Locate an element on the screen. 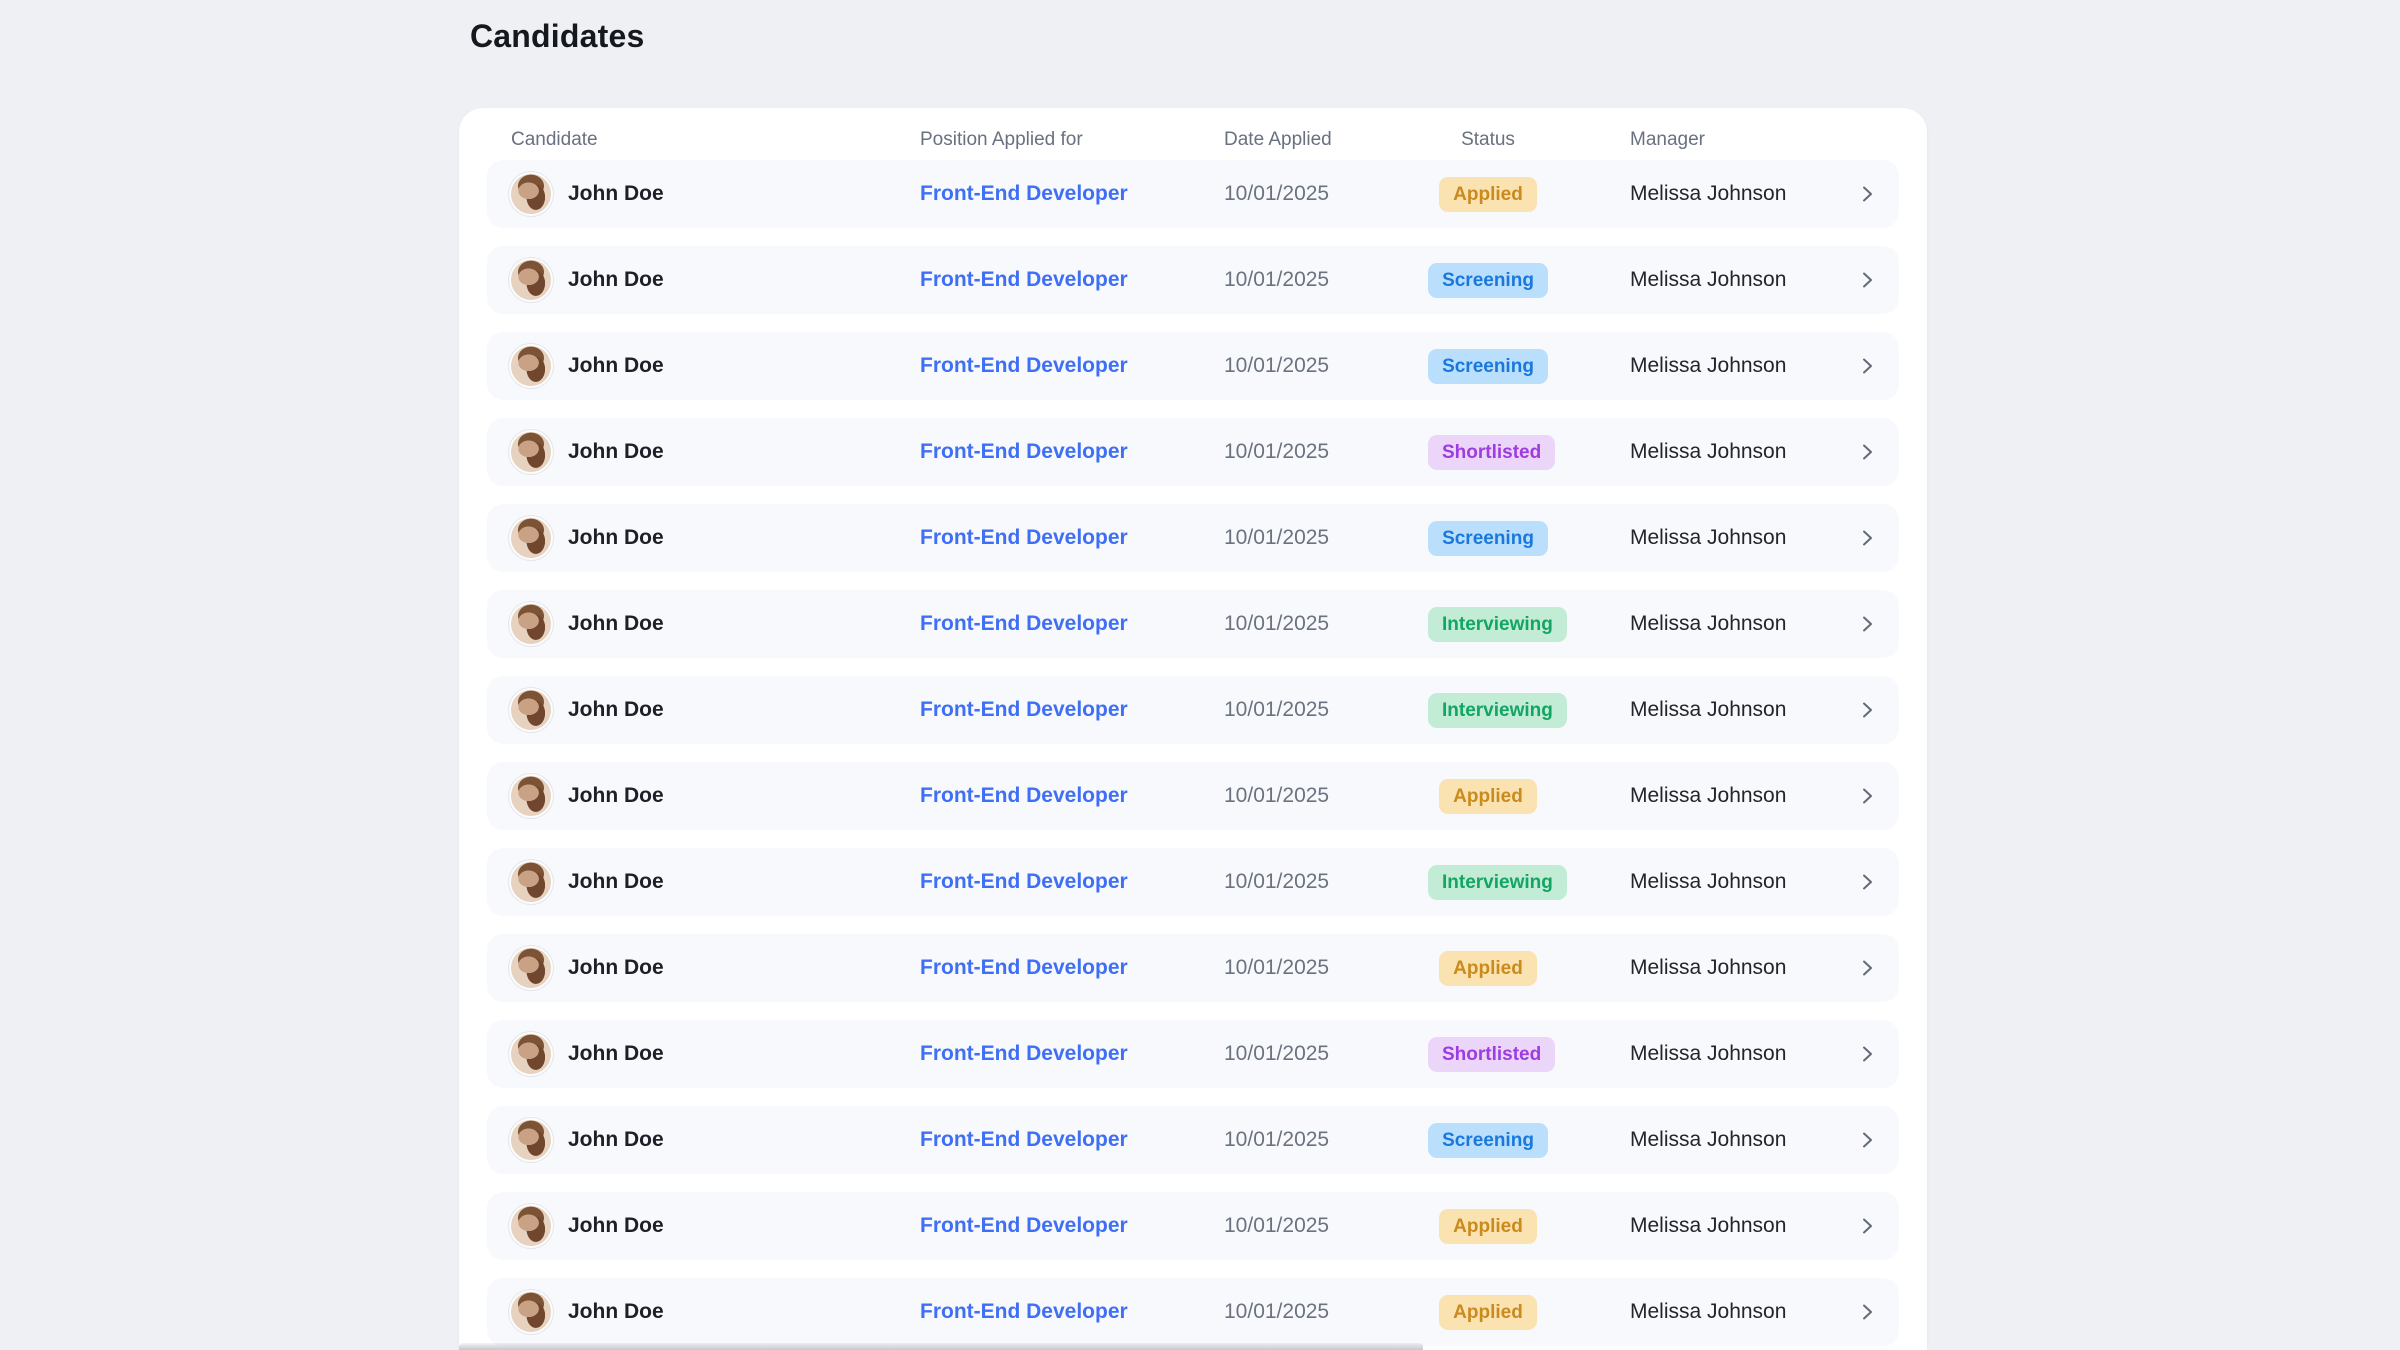  status-badge: Shortlisted is located at coordinates (1492, 452).